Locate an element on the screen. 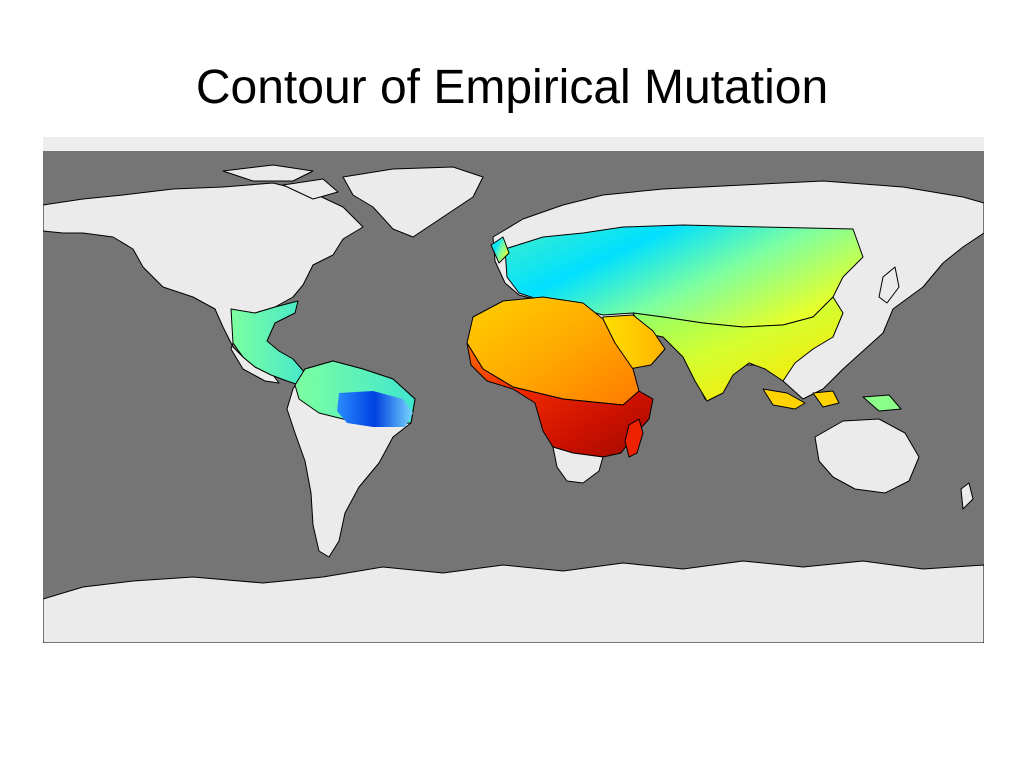 The height and width of the screenshot is (768, 1024). slide-title: Contour of Empirical Mutation is located at coordinates (512, 87).